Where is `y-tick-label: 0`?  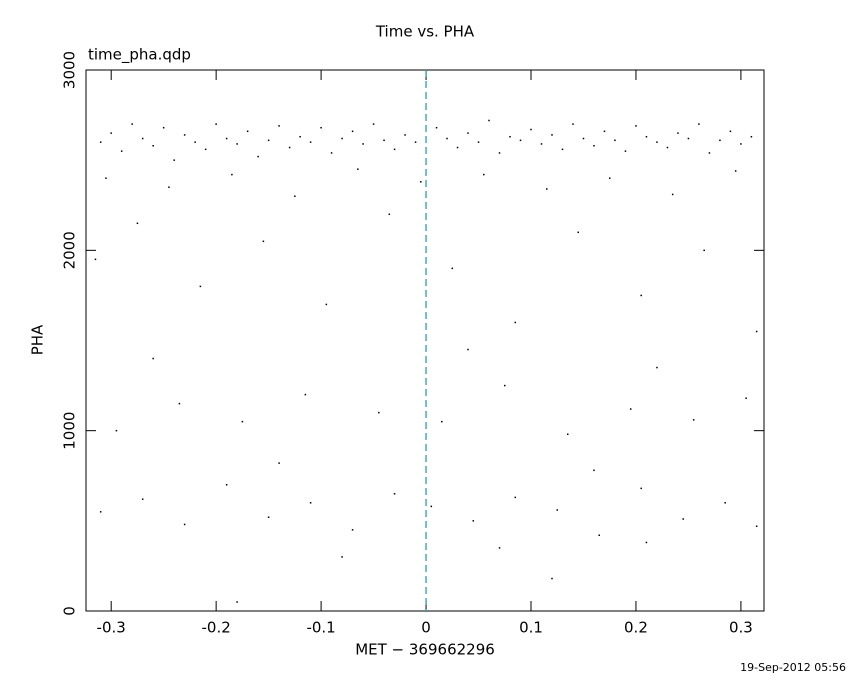
y-tick-label: 0 is located at coordinates (70, 611).